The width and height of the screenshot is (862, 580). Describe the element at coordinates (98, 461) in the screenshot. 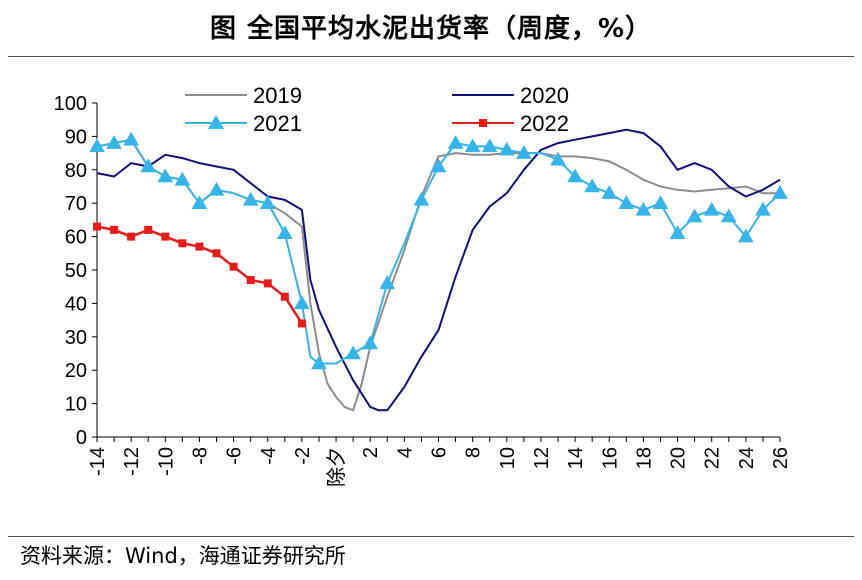

I see `x-tick-label: -14` at that location.